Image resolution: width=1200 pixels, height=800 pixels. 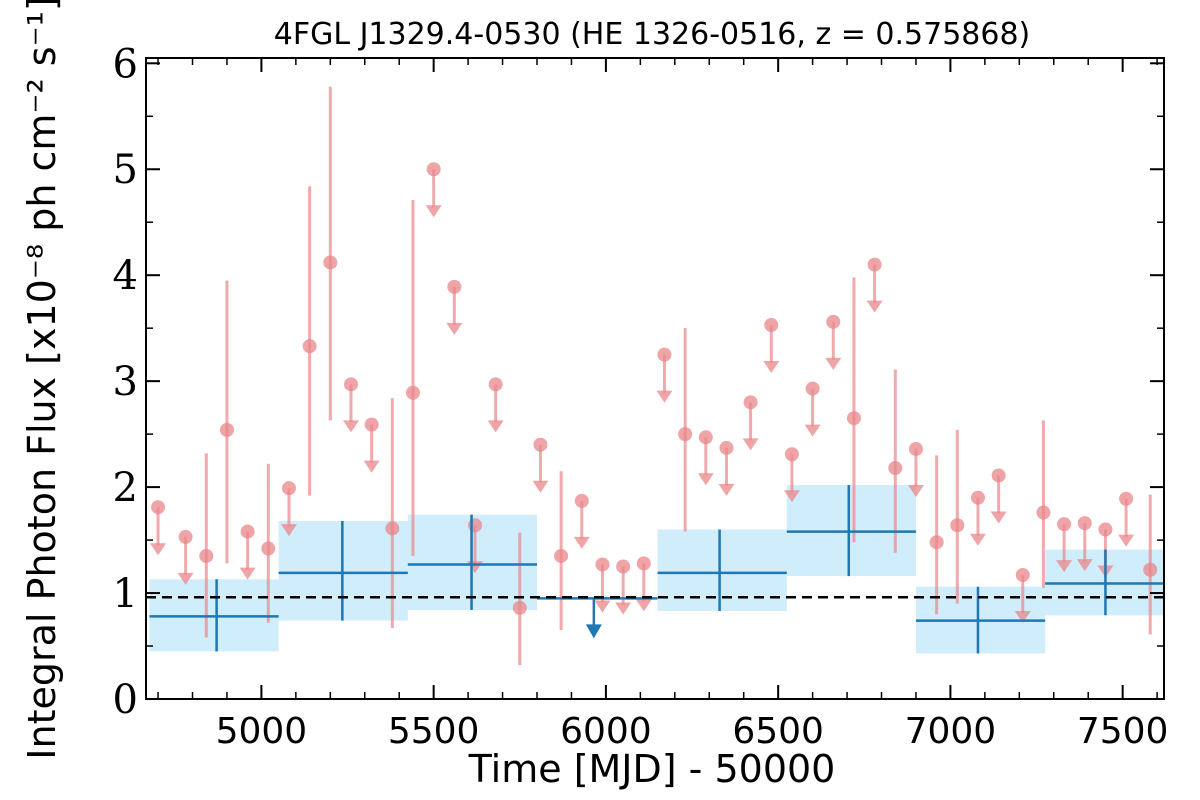 What do you see at coordinates (1123, 731) in the screenshot?
I see `x-tick-label: 7500` at bounding box center [1123, 731].